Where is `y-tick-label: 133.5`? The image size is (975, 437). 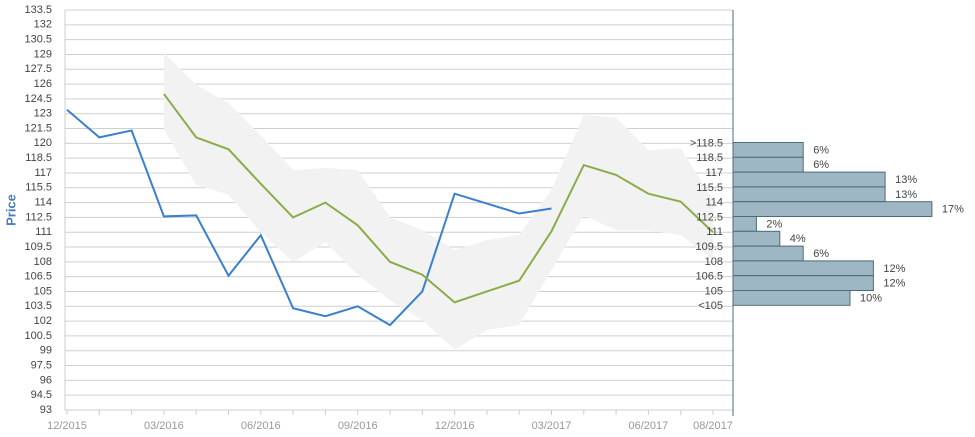 y-tick-label: 133.5 is located at coordinates (38, 10).